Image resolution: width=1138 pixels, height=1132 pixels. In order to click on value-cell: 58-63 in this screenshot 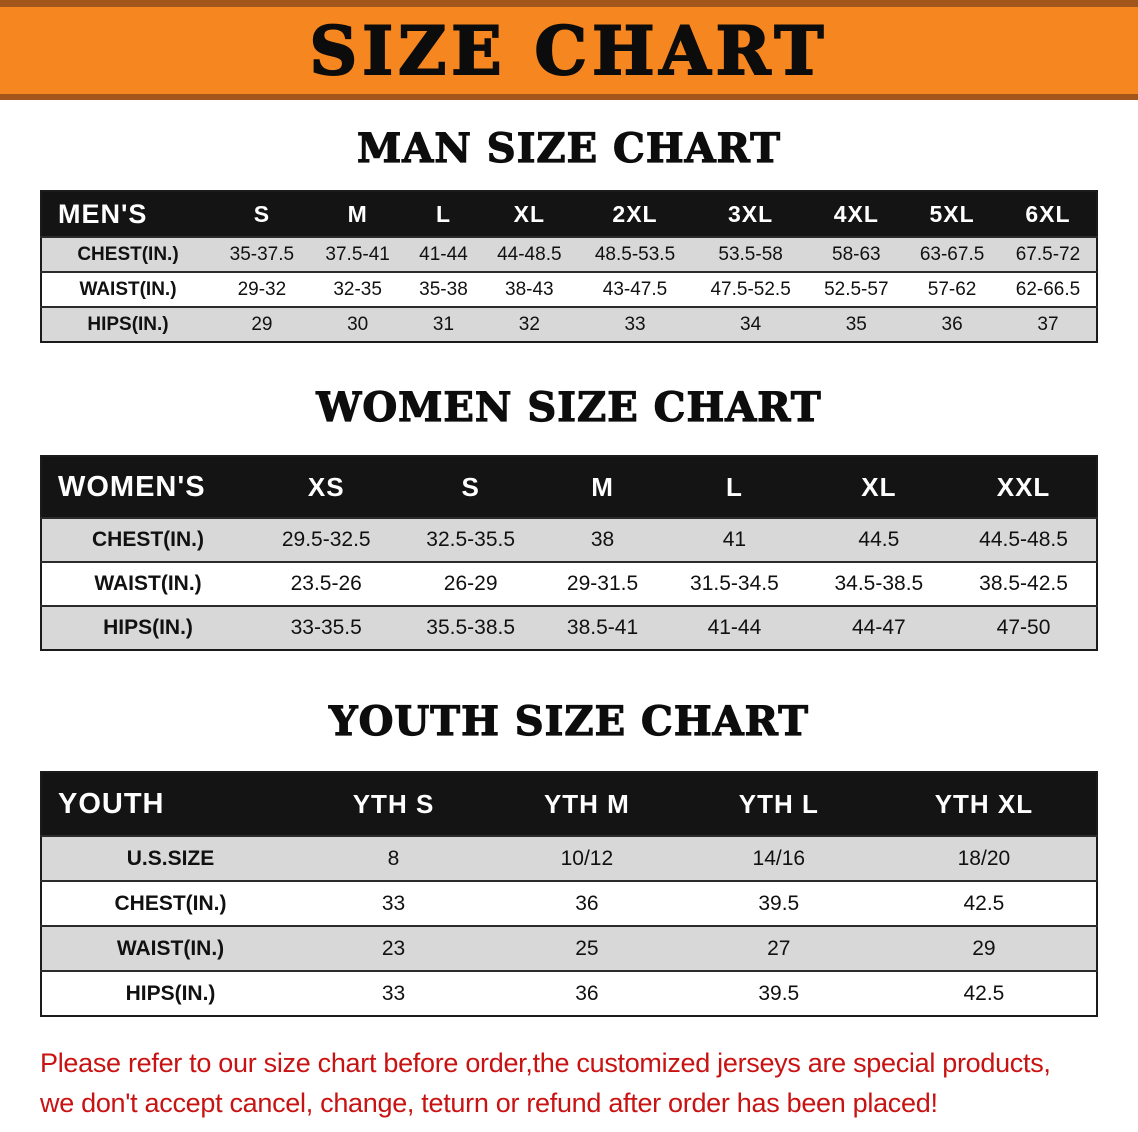, I will do `click(856, 254)`.